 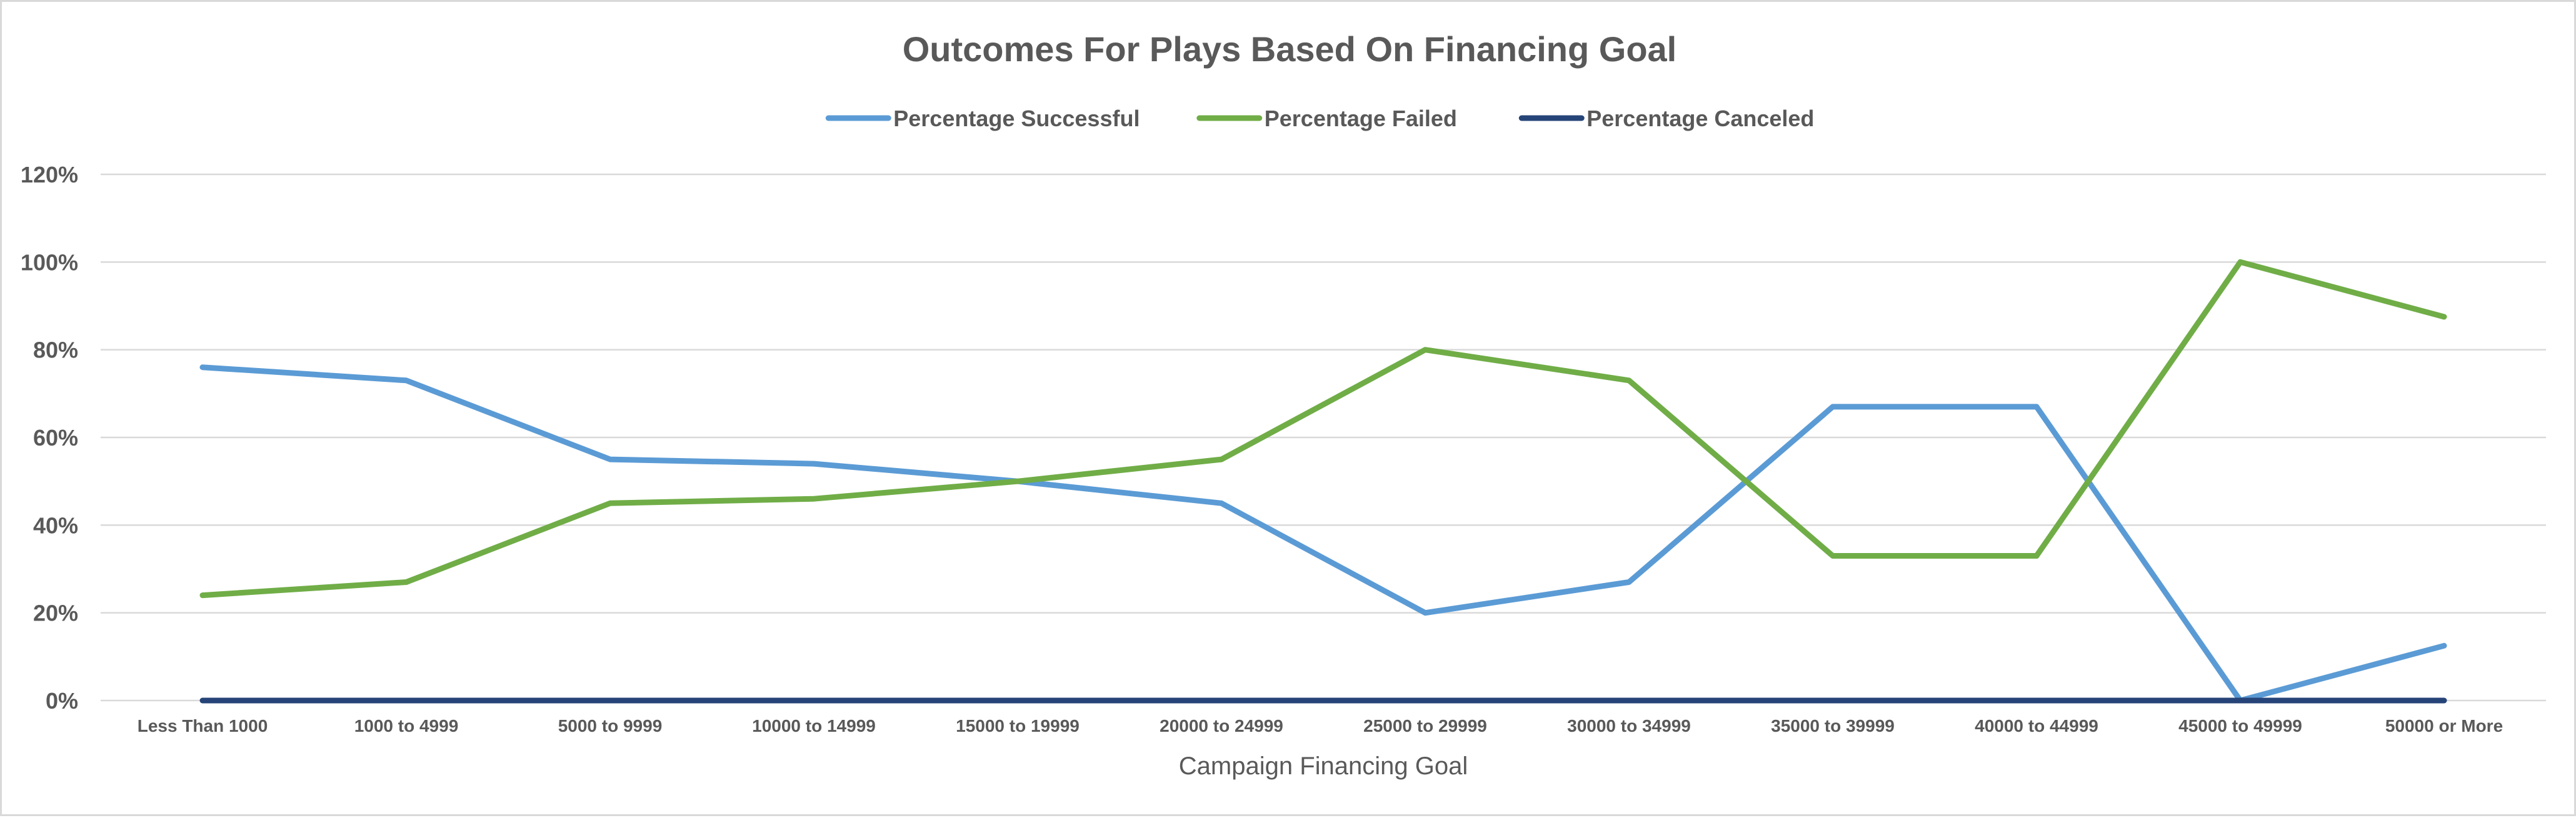 I want to click on y-tick-label: 20%, so click(x=55, y=613).